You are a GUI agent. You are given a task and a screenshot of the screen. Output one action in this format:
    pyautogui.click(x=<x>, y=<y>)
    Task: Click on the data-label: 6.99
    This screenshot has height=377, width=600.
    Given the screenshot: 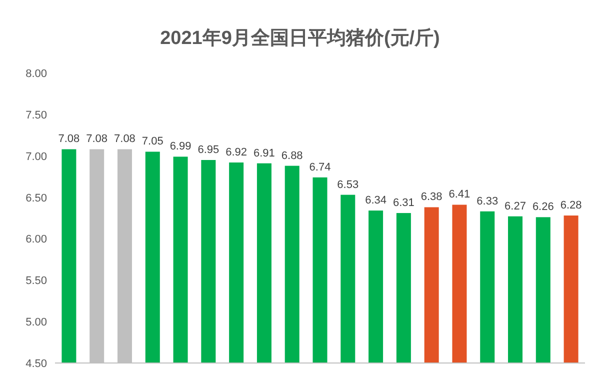 What is the action you would take?
    pyautogui.click(x=181, y=146)
    